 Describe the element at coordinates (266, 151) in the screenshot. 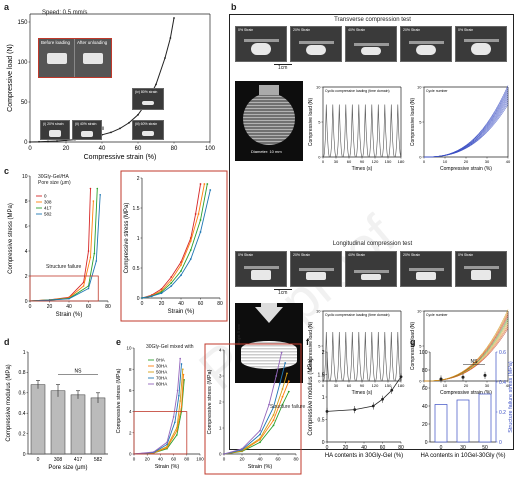

I see `diameter-label: Diameter: 10 mm` at that location.